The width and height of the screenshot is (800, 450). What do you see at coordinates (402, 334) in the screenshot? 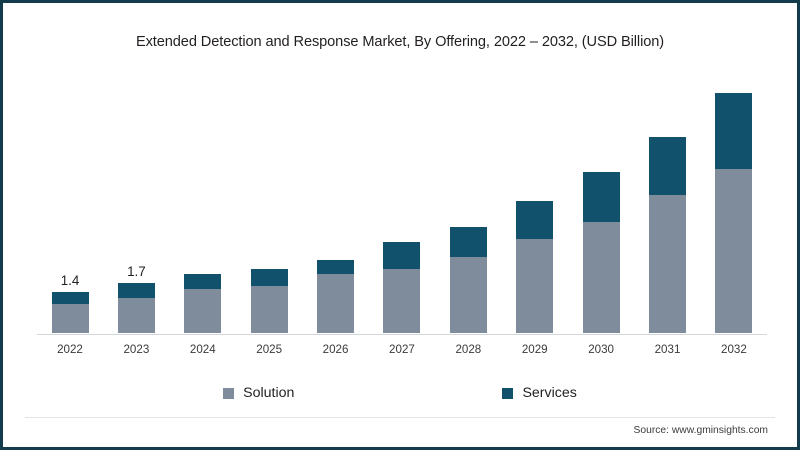
I see `x-axis-line` at bounding box center [402, 334].